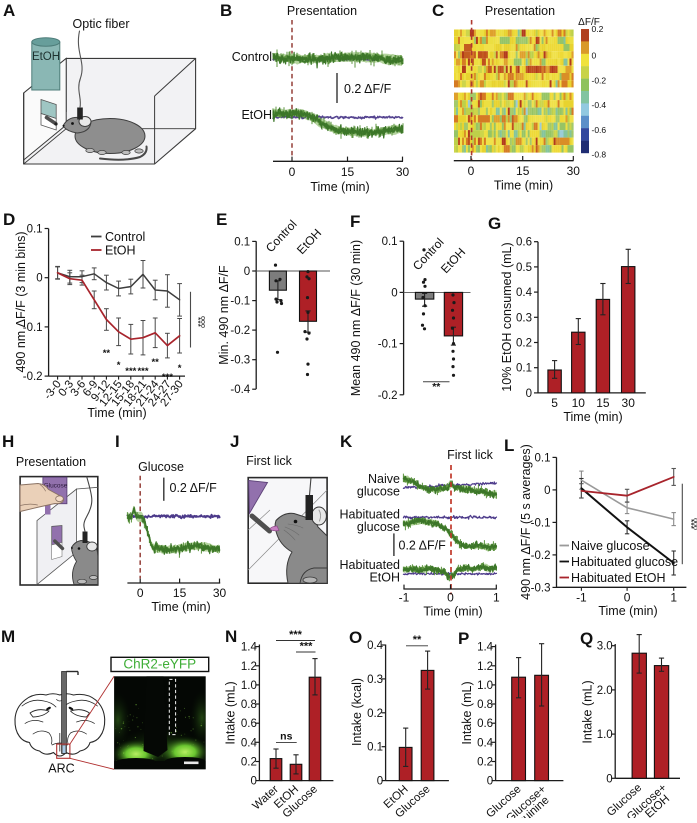 The width and height of the screenshot is (697, 823). Describe the element at coordinates (485, 667) in the screenshot. I see `svg-text: 1.2` at that location.